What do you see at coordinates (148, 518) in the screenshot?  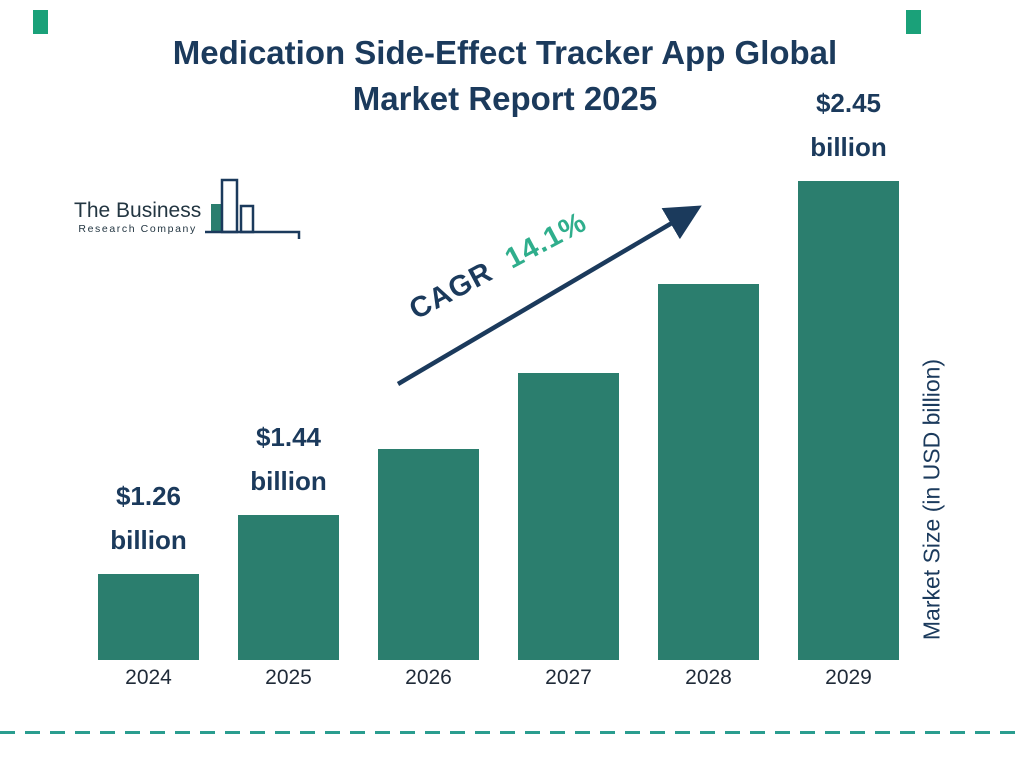 I see `value-label-2024: $1.26 billion` at bounding box center [148, 518].